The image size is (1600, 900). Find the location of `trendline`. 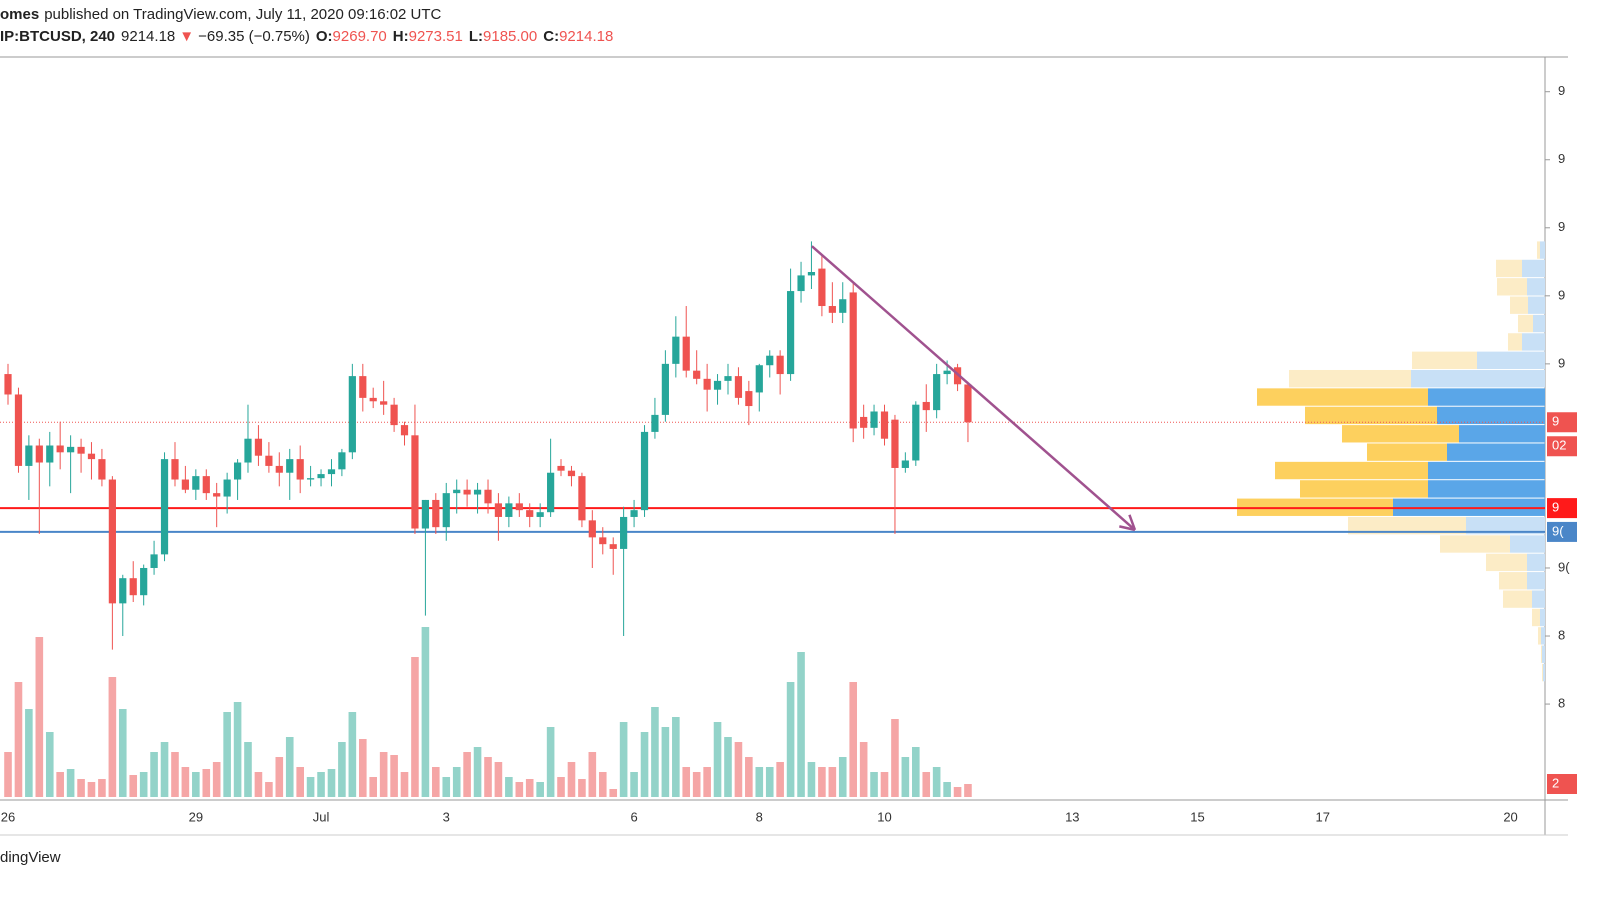

trendline is located at coordinates (973, 388).